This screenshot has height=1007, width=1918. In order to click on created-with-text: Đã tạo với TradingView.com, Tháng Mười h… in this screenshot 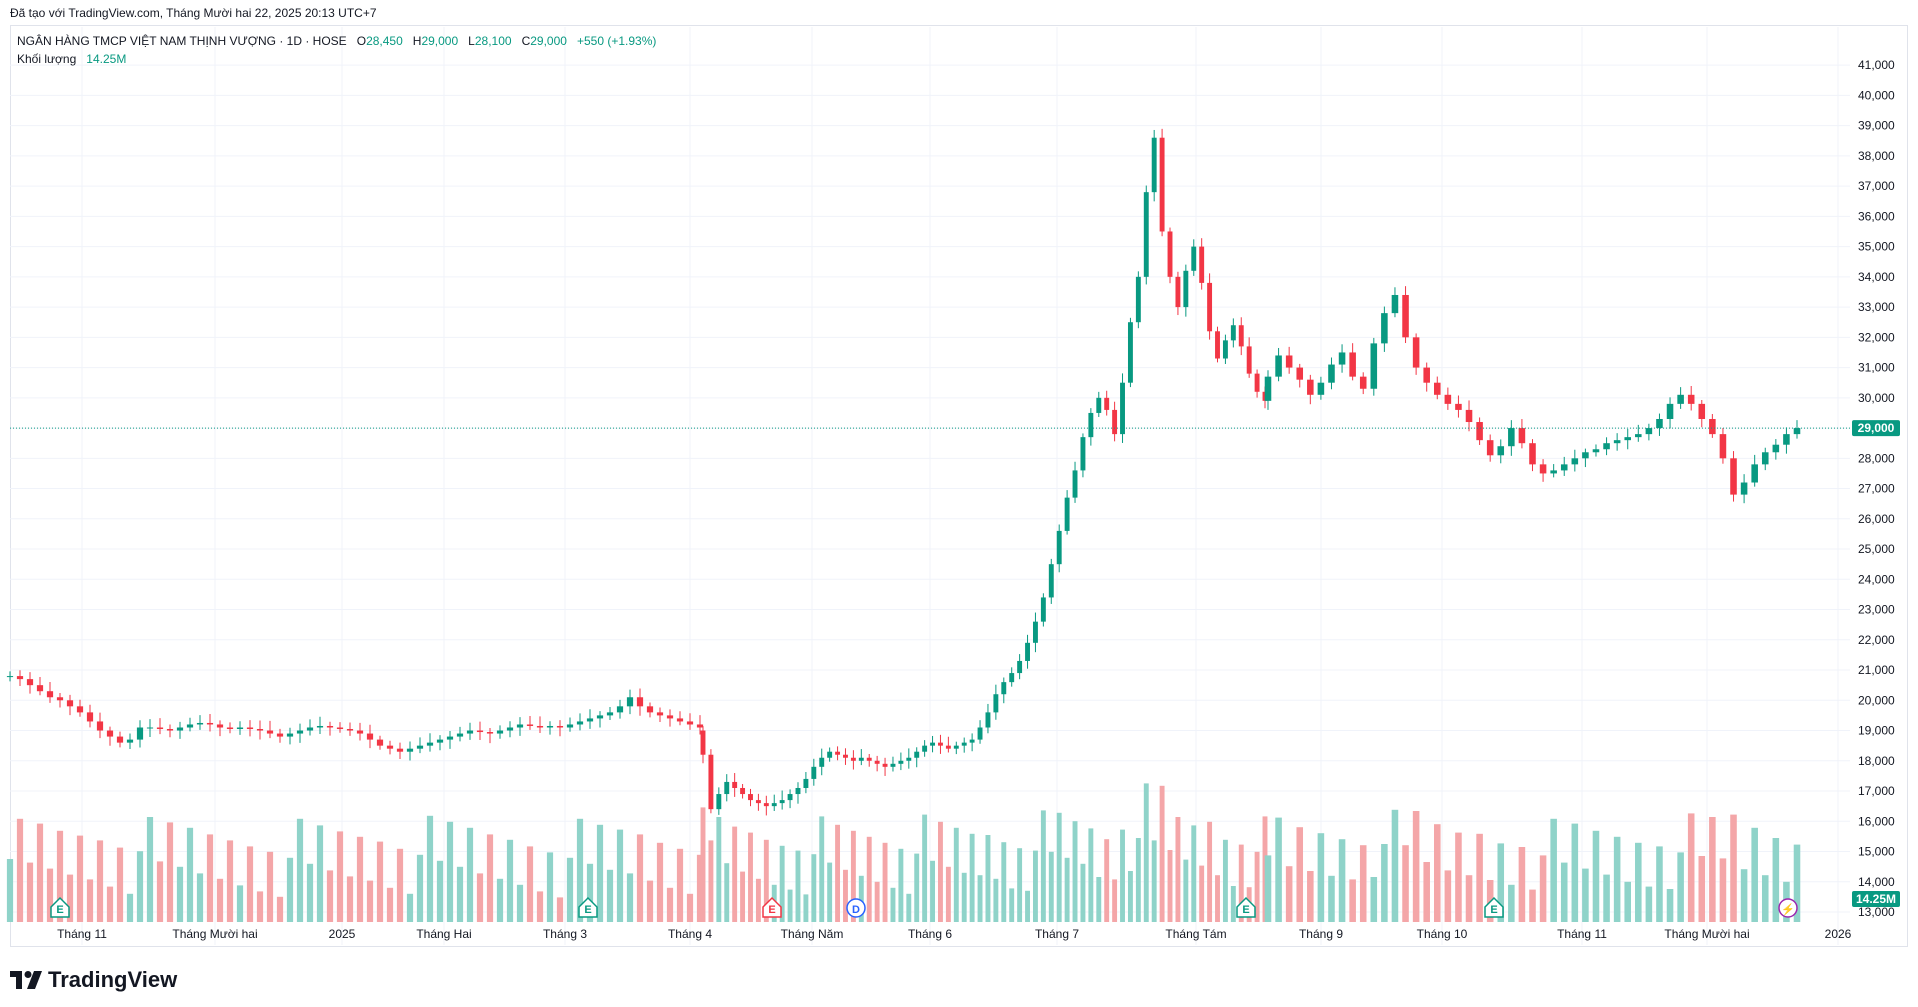, I will do `click(193, 13)`.